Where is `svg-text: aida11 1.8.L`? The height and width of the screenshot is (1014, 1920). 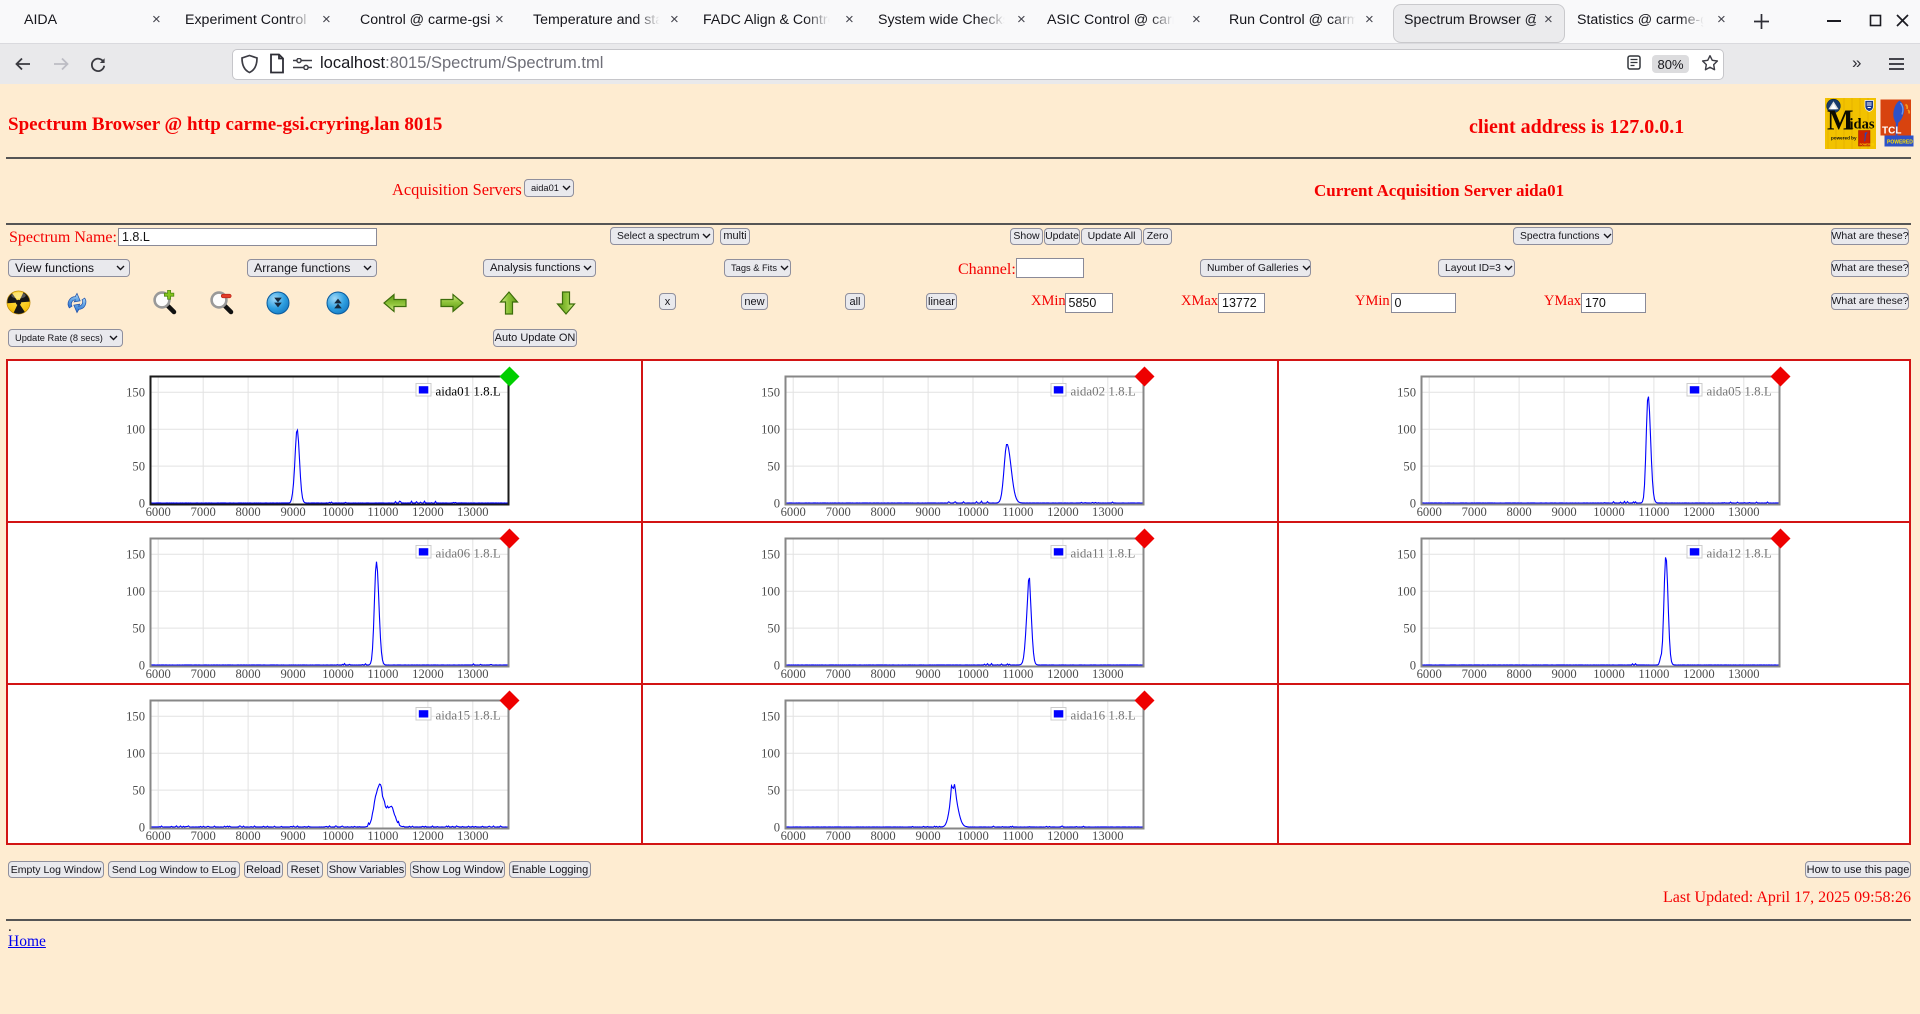
svg-text: aida11 1.8.L is located at coordinates (1103, 552).